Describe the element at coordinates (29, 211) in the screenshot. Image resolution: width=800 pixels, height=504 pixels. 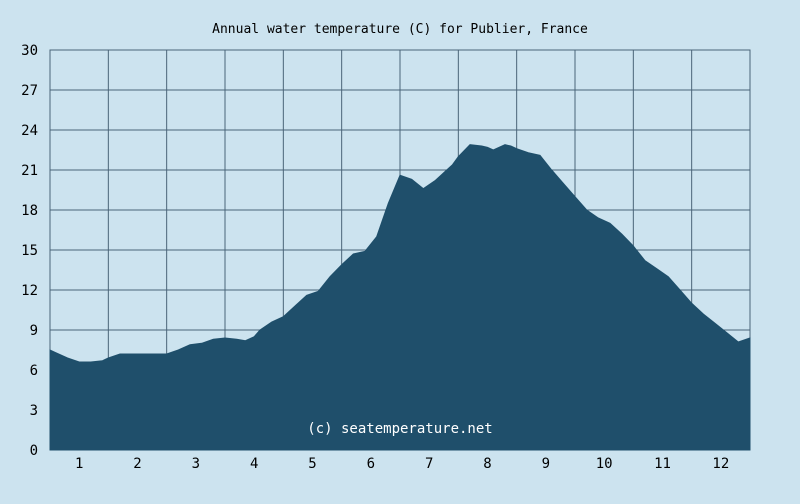
I see `y-tick-label: 18` at that location.